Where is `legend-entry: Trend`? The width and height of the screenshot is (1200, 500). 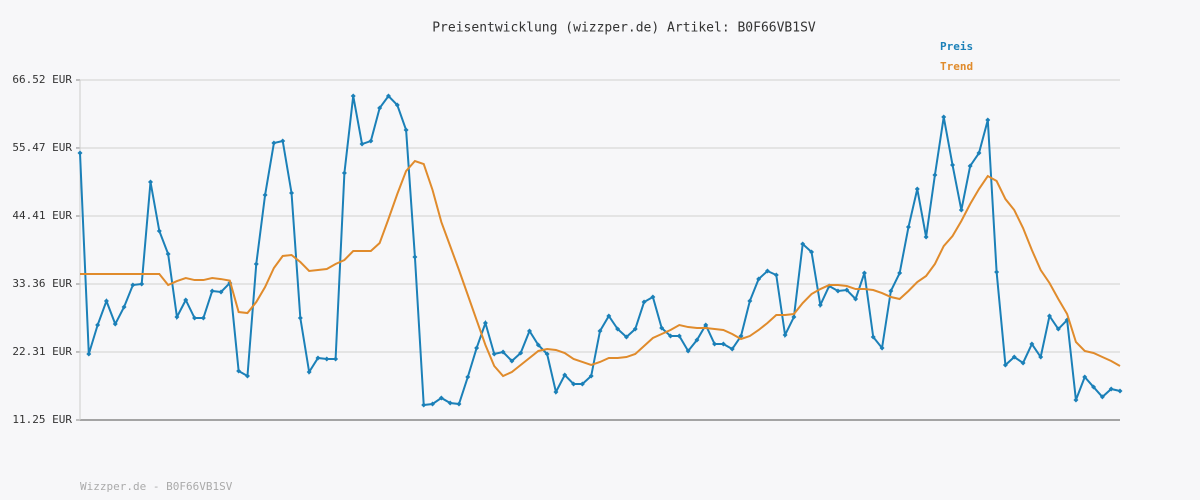
legend-entry: Trend is located at coordinates (956, 66).